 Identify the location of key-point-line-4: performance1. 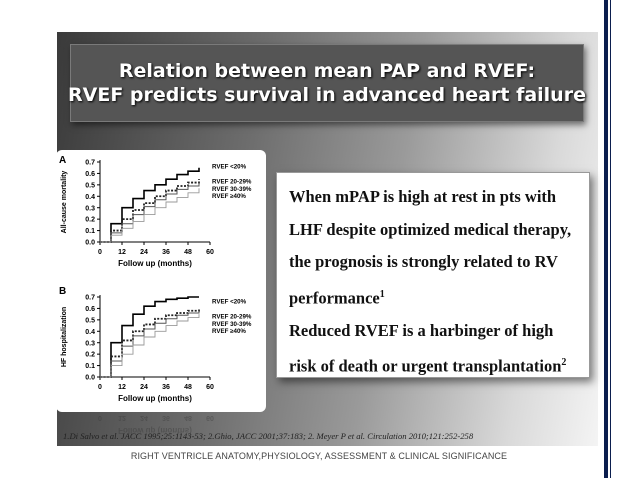
(433, 297).